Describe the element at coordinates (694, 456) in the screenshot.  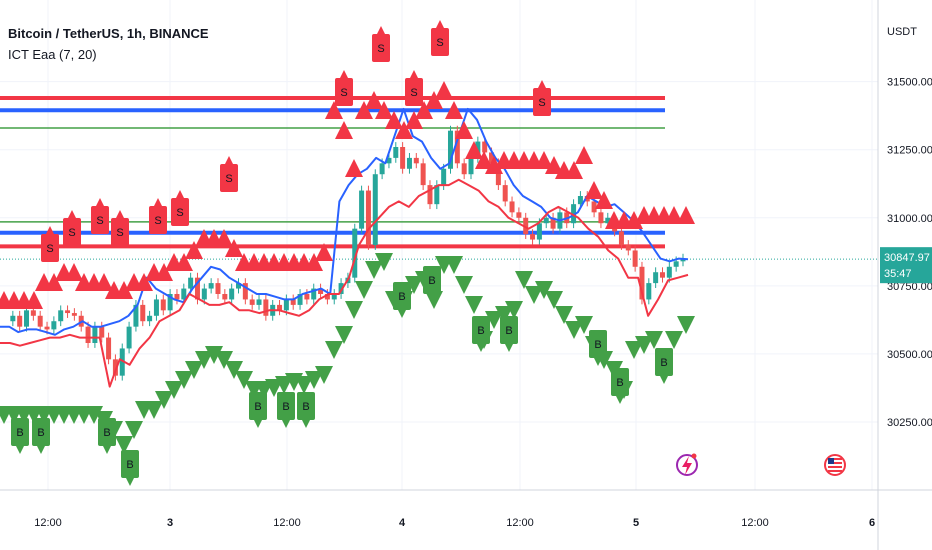
I see `lightning-icon-dot` at that location.